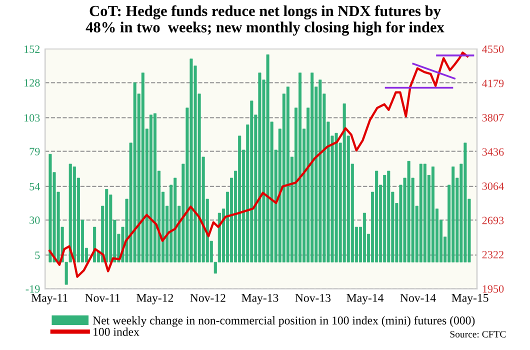 This screenshot has height=350, width=530. What do you see at coordinates (493, 49) in the screenshot?
I see `y2-tick-label: 4550` at bounding box center [493, 49].